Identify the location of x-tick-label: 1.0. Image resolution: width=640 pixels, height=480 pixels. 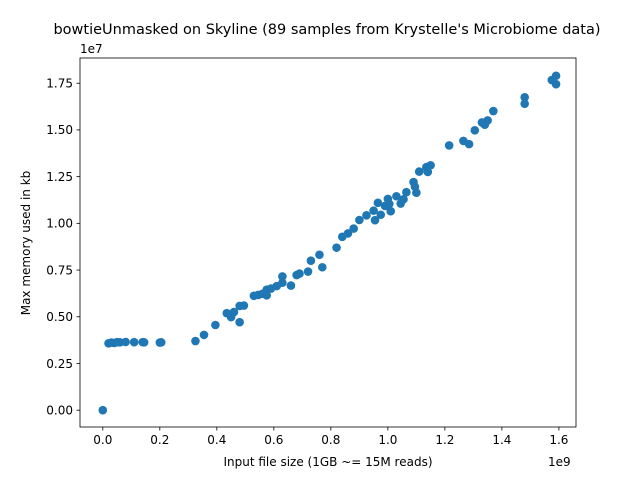
(387, 440).